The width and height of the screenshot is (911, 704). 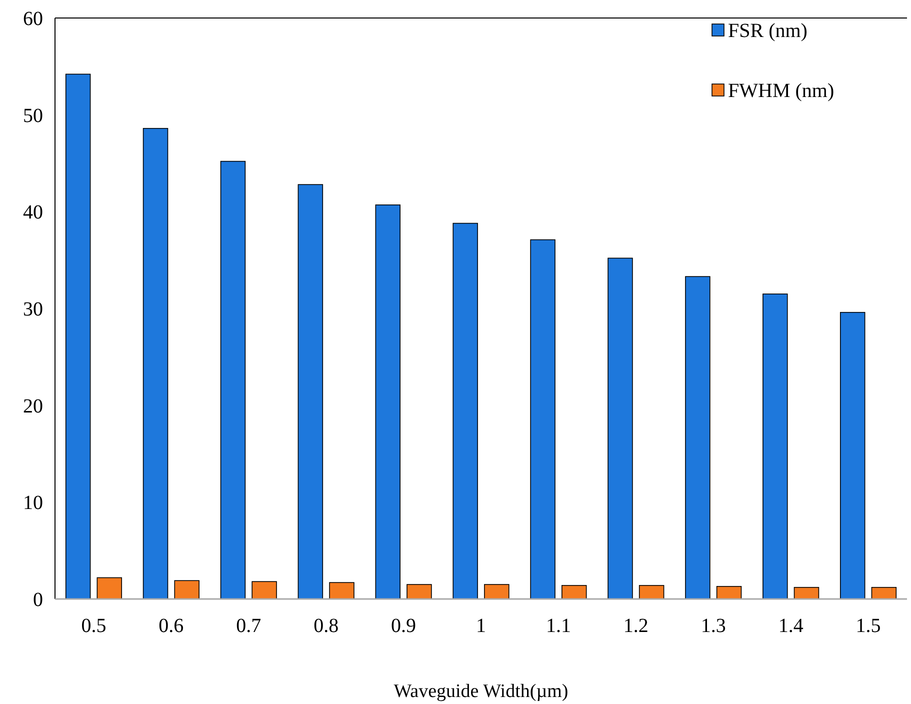 What do you see at coordinates (768, 31) in the screenshot?
I see `legend-label: FSR (nm)` at bounding box center [768, 31].